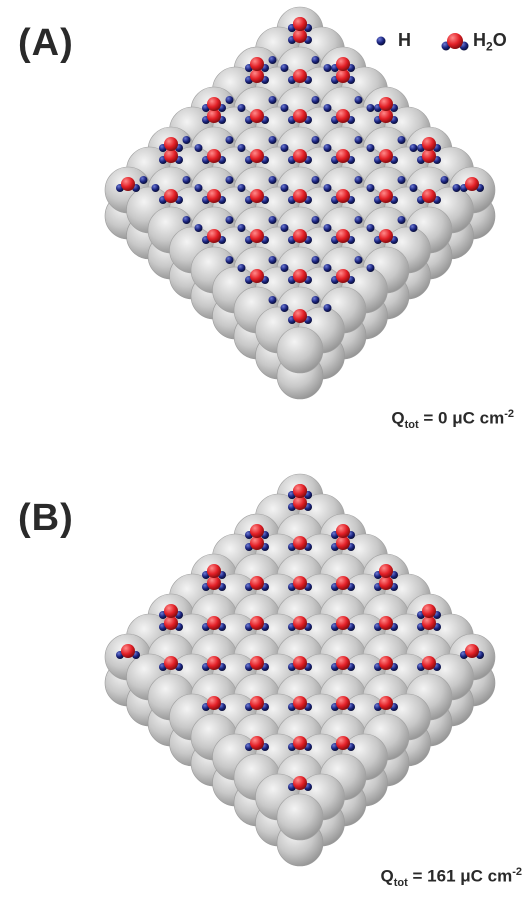 Image resolution: width=528 pixels, height=914 pixels. I want to click on legend-water-label: H2O, so click(490, 42).